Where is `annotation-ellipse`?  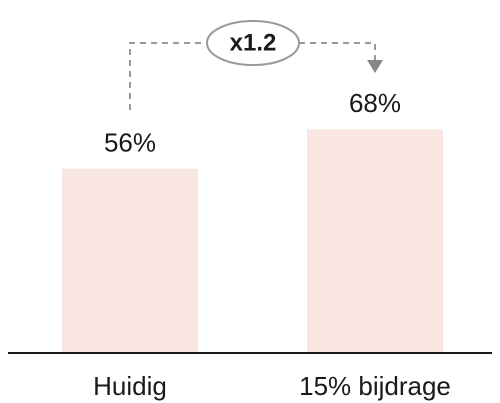 annotation-ellipse is located at coordinates (253, 43).